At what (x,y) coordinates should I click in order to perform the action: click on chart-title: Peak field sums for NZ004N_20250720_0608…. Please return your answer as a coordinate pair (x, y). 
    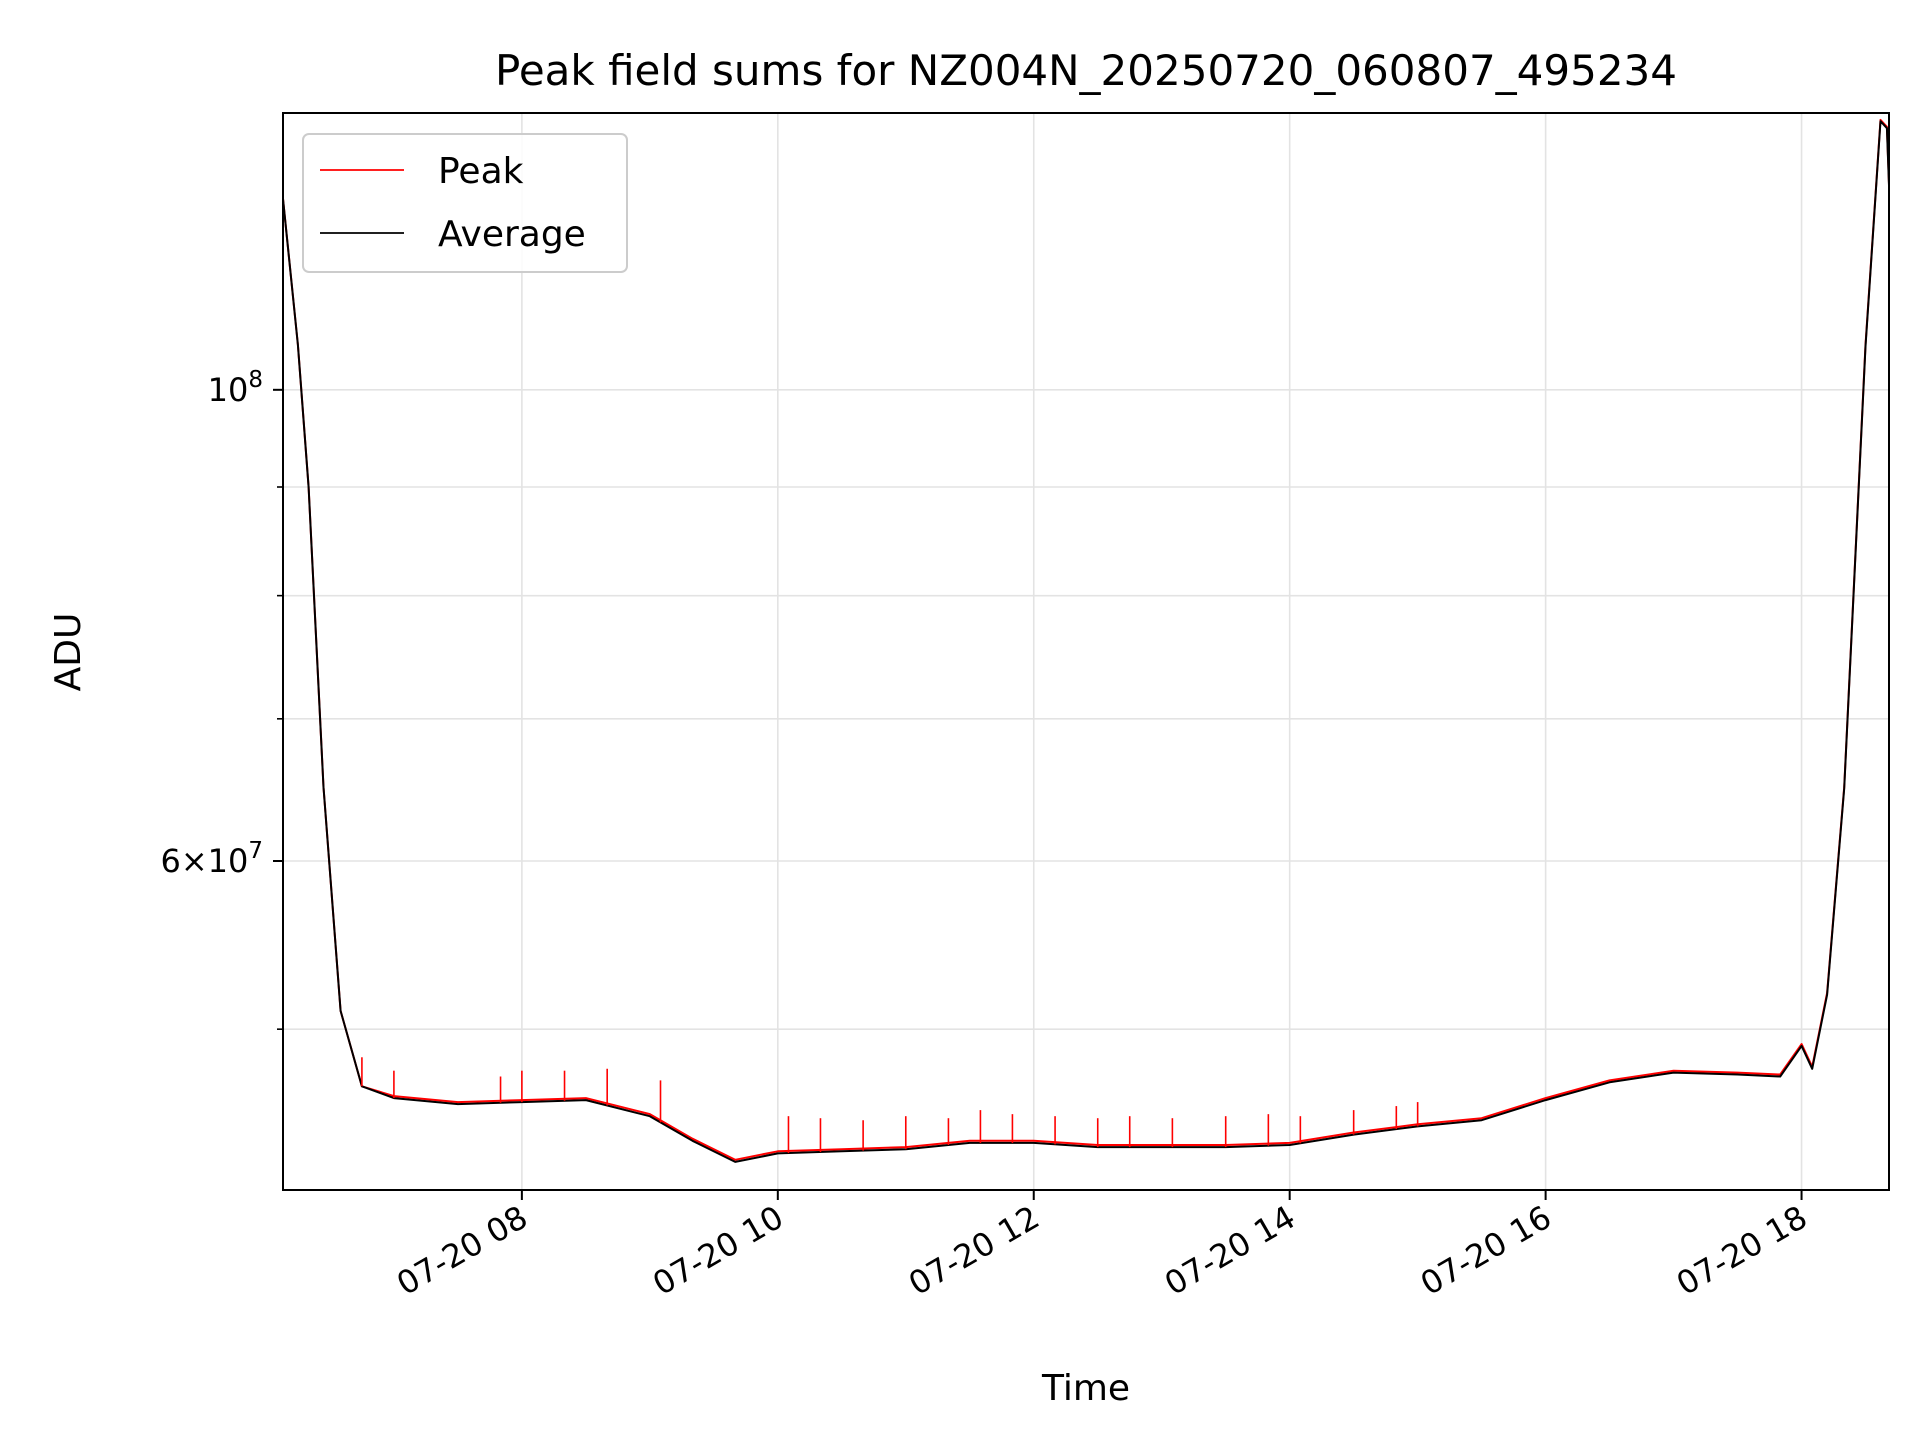
    Looking at the image, I should click on (1086, 70).